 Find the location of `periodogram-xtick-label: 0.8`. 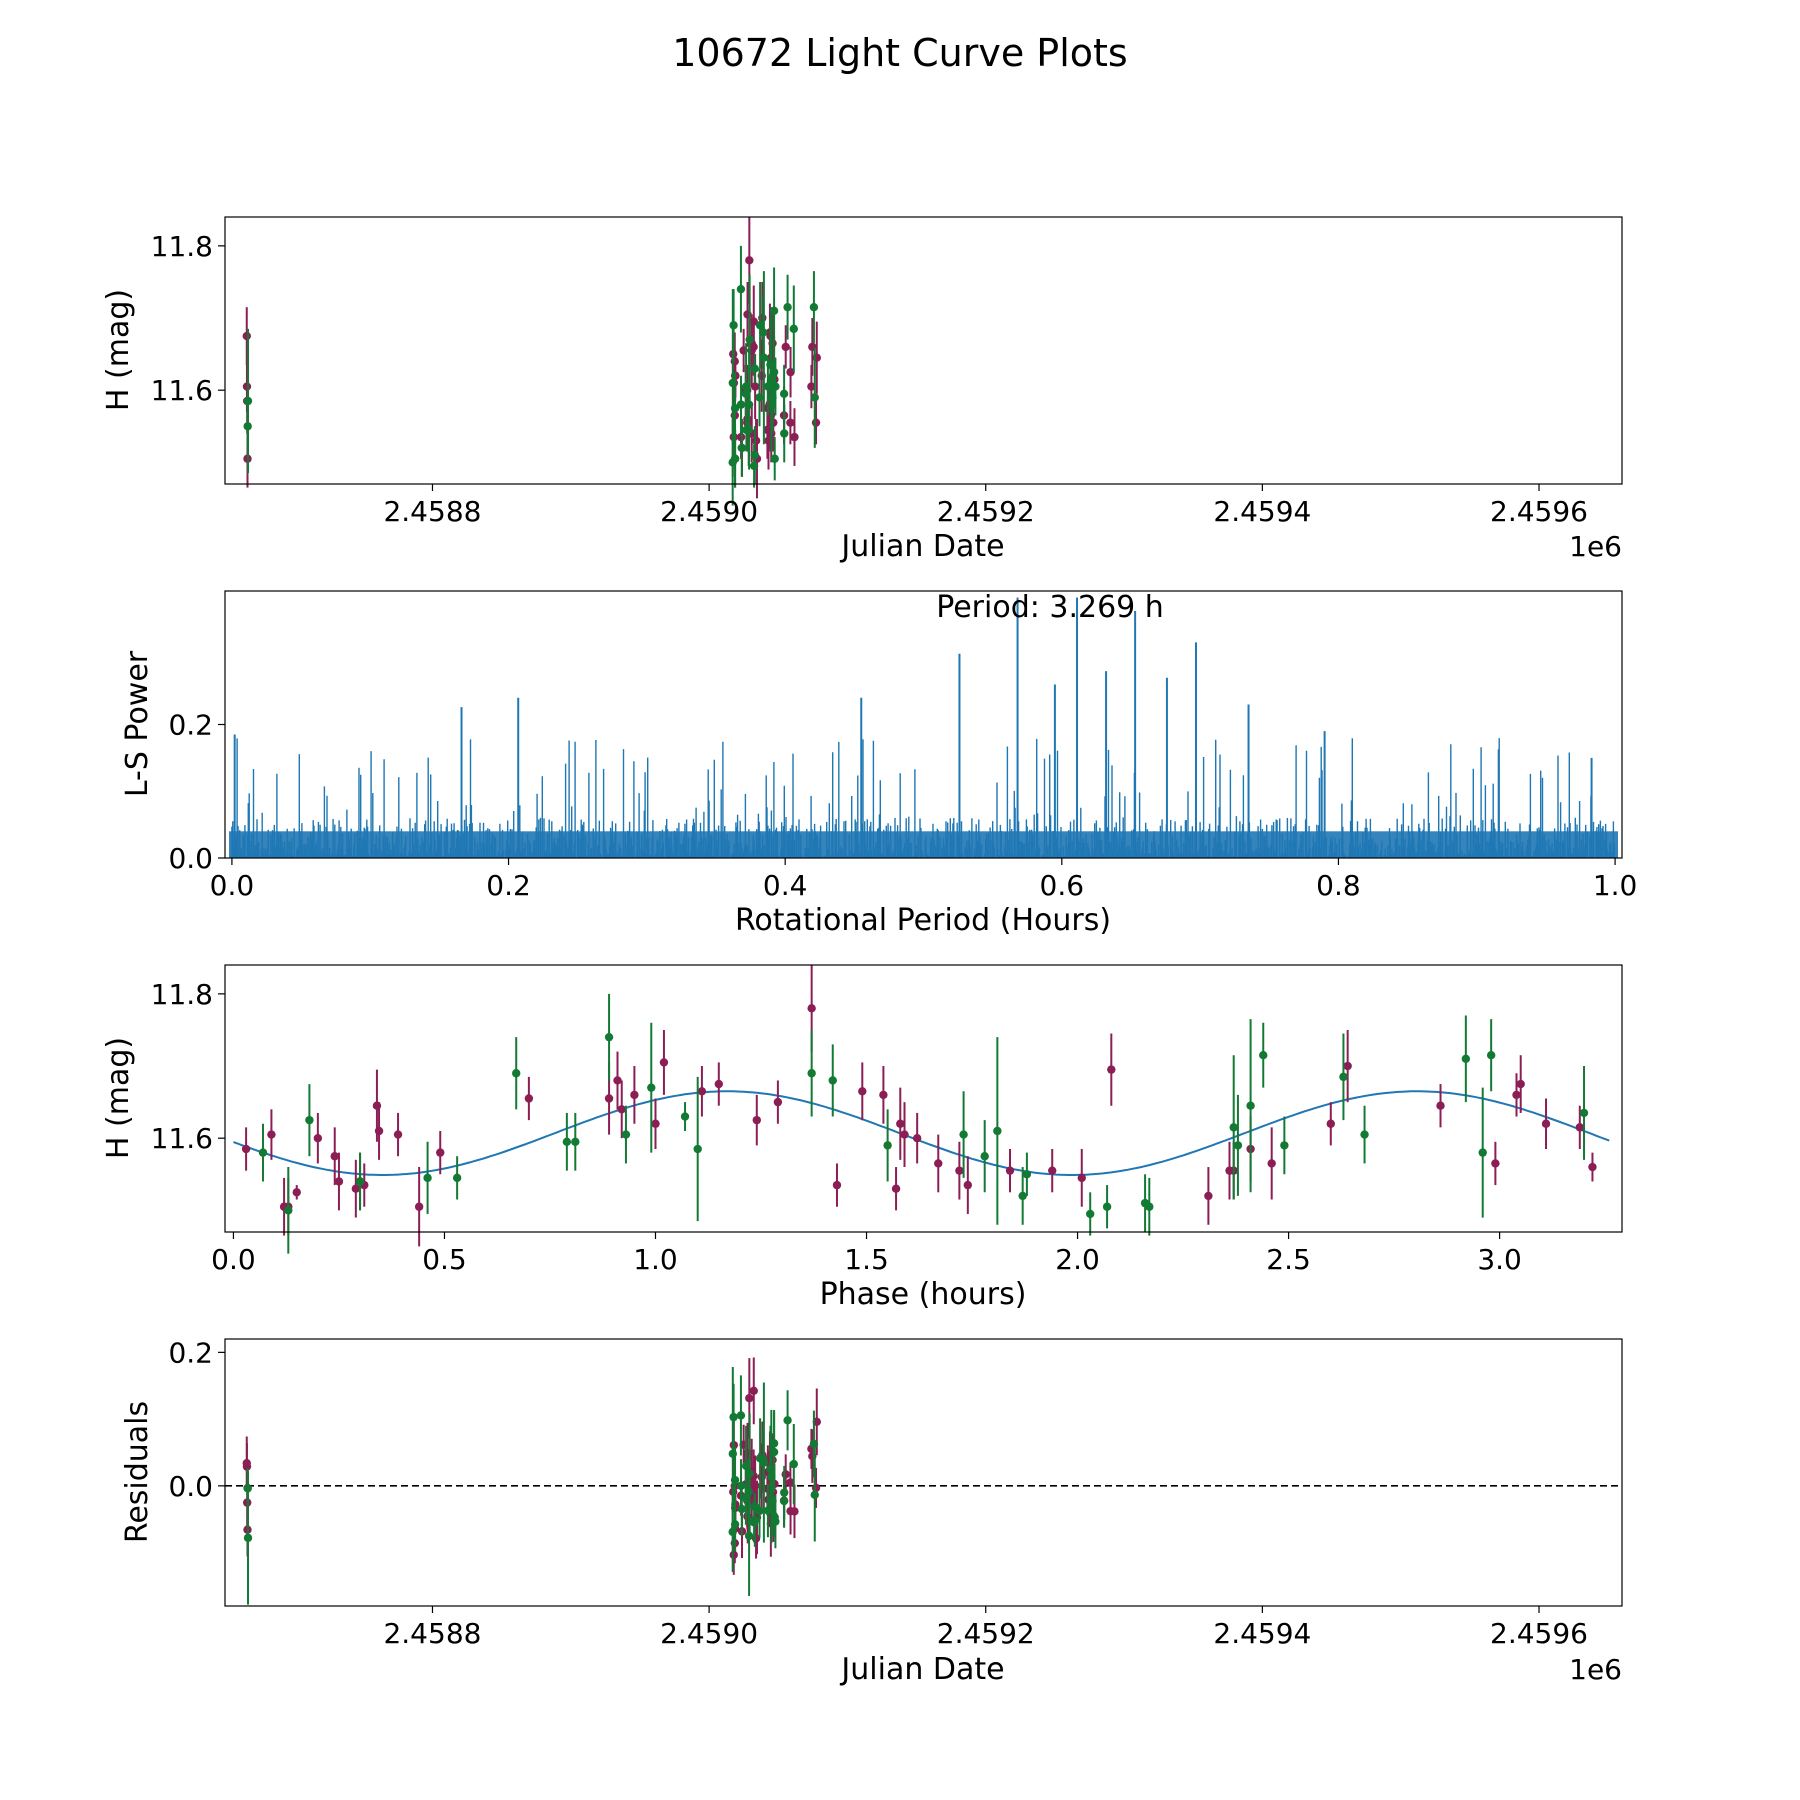

periodogram-xtick-label: 0.8 is located at coordinates (1338, 885).